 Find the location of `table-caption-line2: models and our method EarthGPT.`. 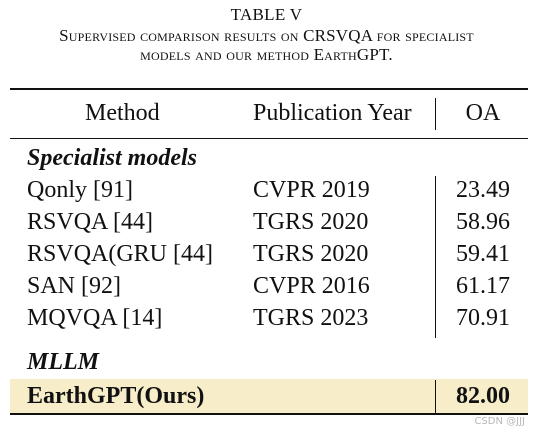

table-caption-line2: models and our method EarthGPT. is located at coordinates (266, 54).